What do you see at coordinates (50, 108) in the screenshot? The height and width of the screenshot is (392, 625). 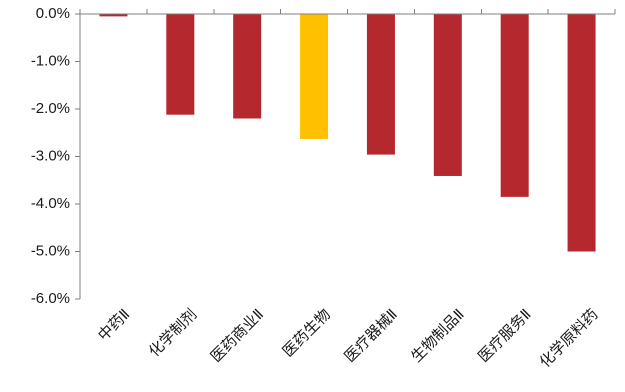 I see `y-tick-label: -2.0%` at bounding box center [50, 108].